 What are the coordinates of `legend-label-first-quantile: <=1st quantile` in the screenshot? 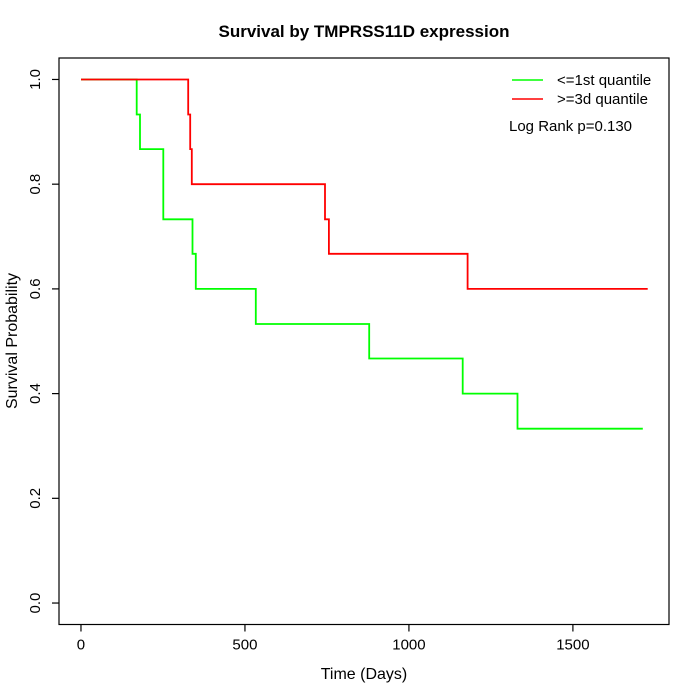 It's located at (604, 80).